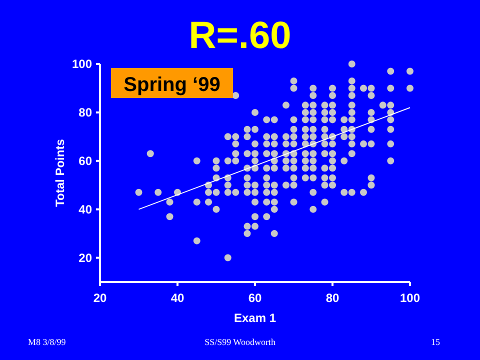 The height and width of the screenshot is (360, 480). Describe the element at coordinates (240, 36) in the screenshot. I see `chart-title: R=.60` at that location.